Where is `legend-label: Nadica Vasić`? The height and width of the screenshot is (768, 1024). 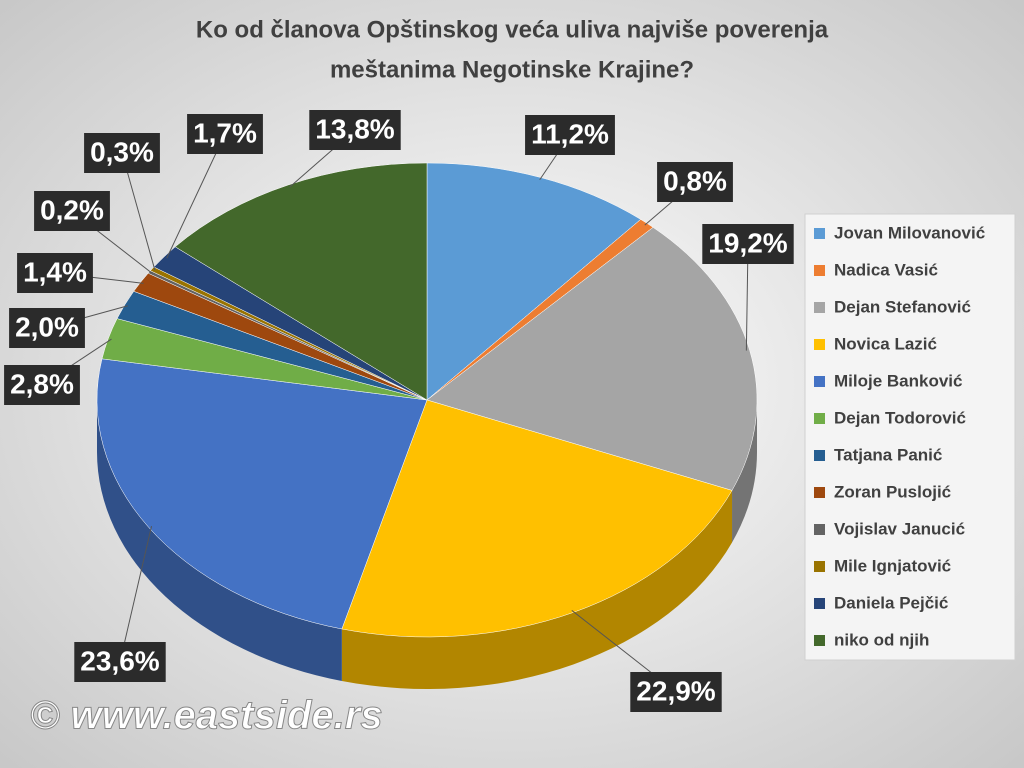 legend-label: Nadica Vasić is located at coordinates (886, 269).